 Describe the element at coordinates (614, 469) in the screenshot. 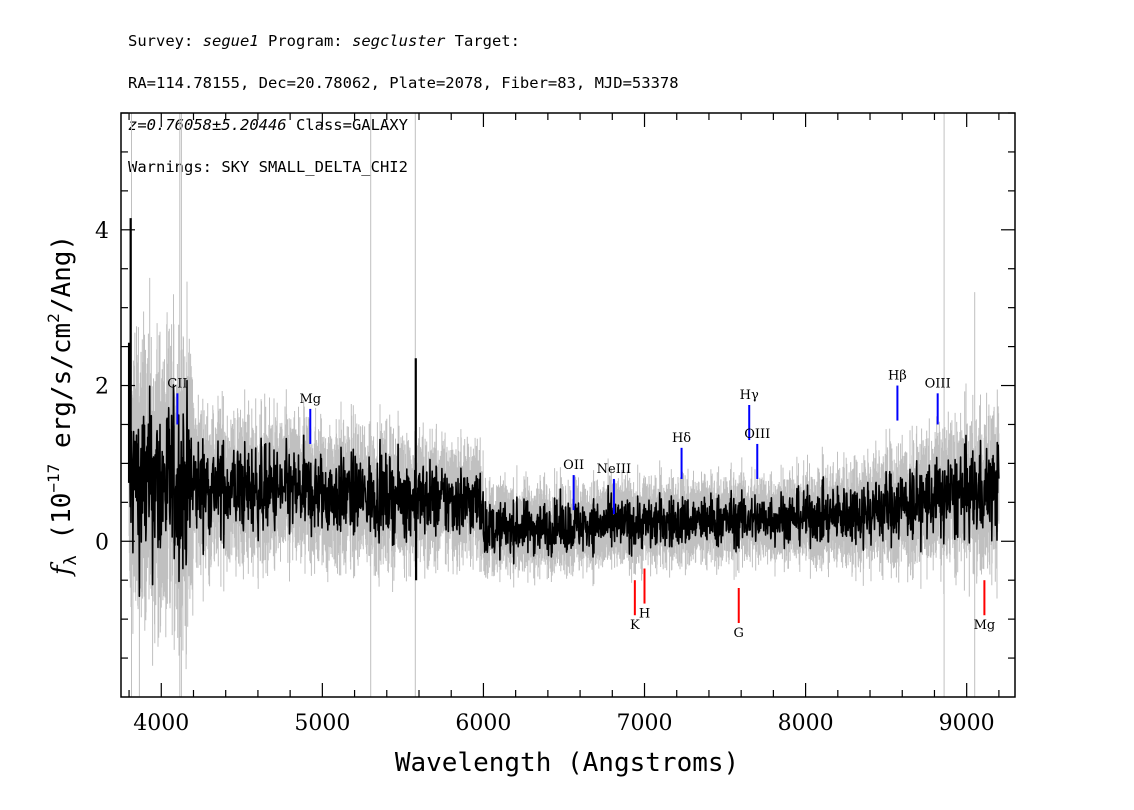

I see `emission-line-label: NeIII` at that location.